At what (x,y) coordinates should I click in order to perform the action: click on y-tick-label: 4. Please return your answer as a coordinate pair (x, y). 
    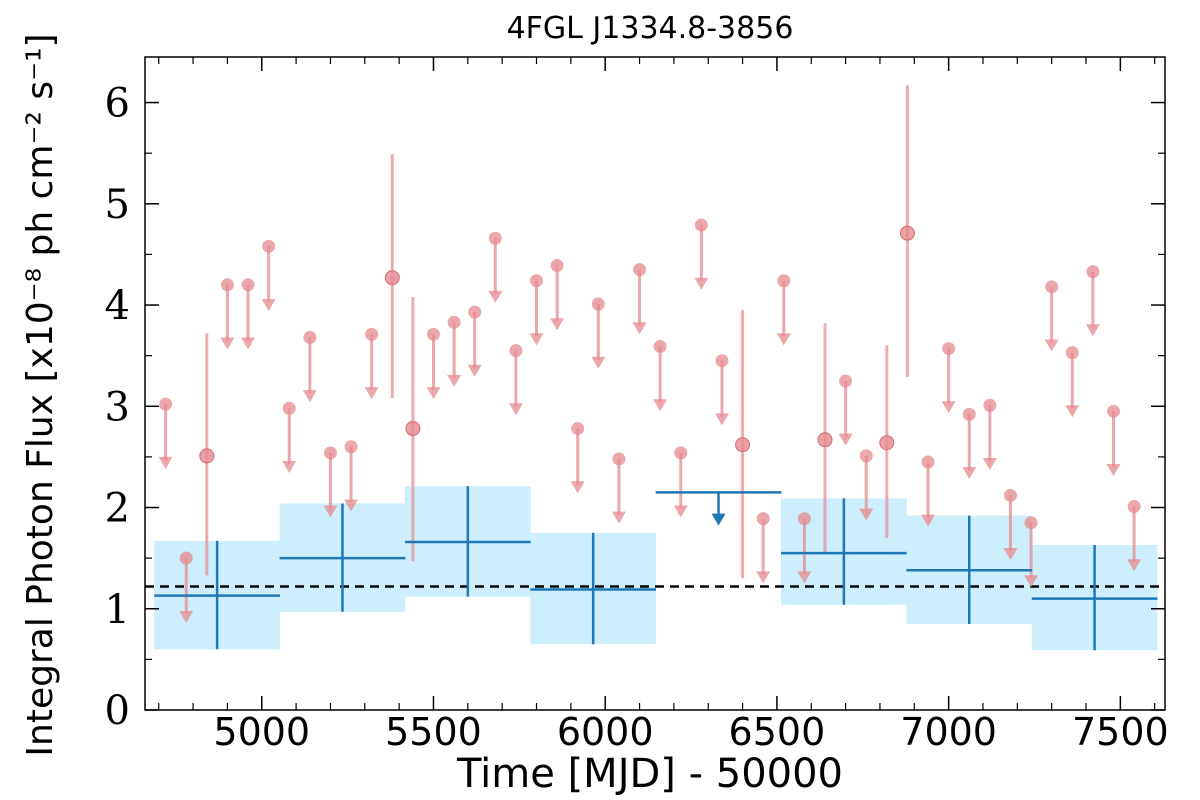
    Looking at the image, I should click on (117, 306).